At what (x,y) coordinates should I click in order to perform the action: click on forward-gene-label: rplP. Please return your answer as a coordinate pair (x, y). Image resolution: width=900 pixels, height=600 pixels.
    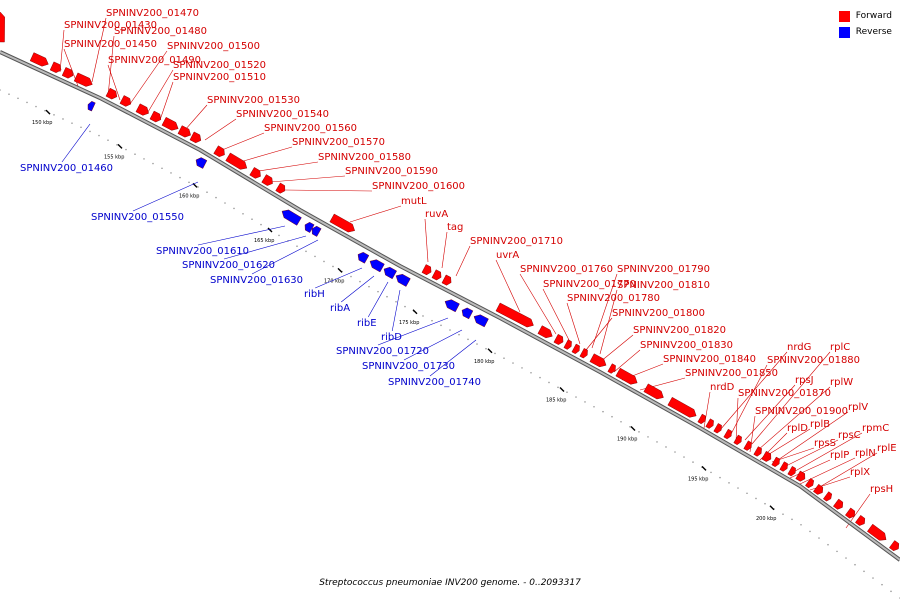
    Looking at the image, I should click on (839, 455).